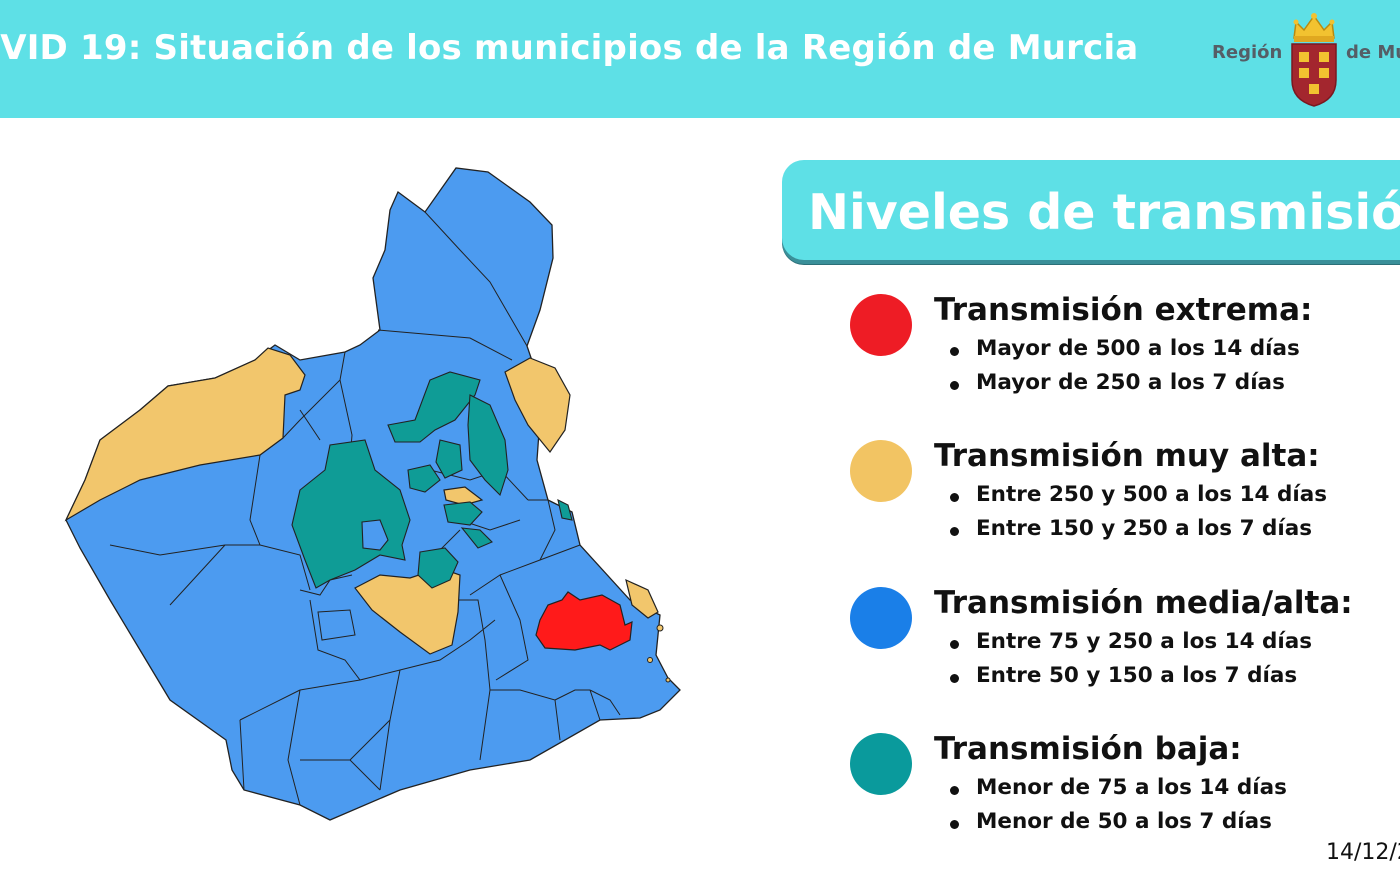  I want to click on very-high-zones, so click(361, 501).